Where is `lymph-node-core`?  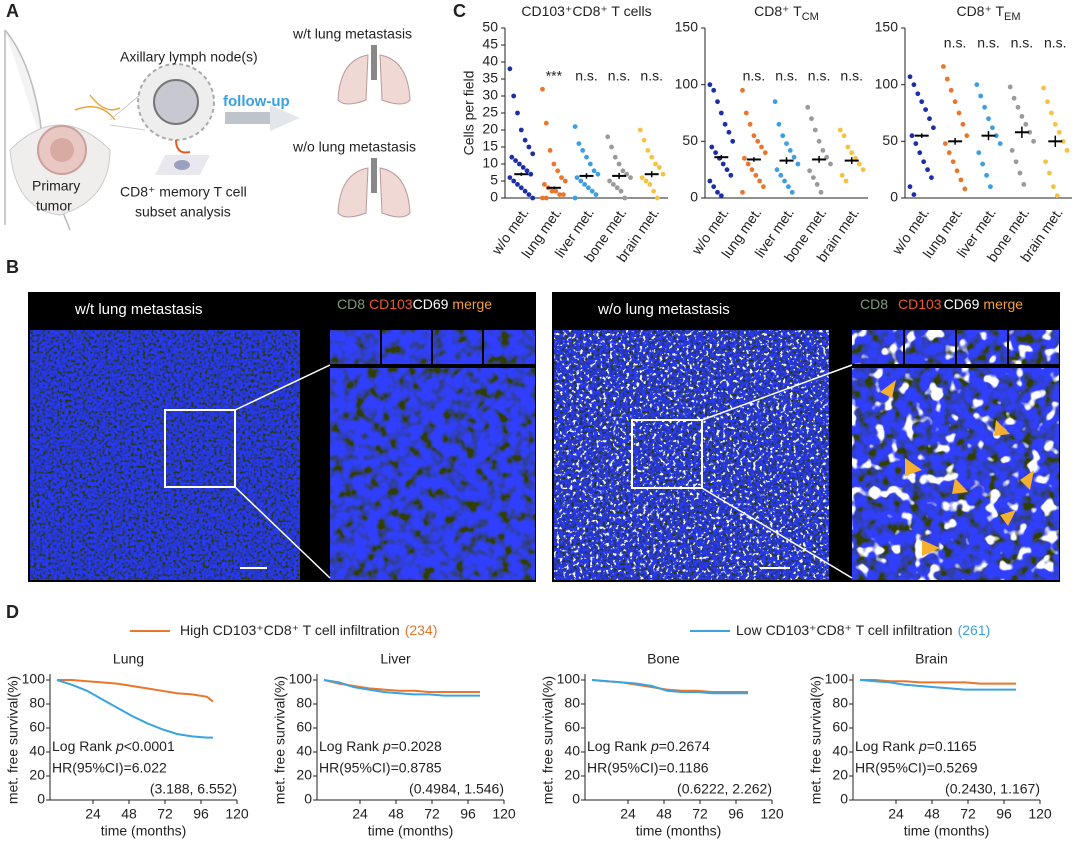 lymph-node-core is located at coordinates (176, 102).